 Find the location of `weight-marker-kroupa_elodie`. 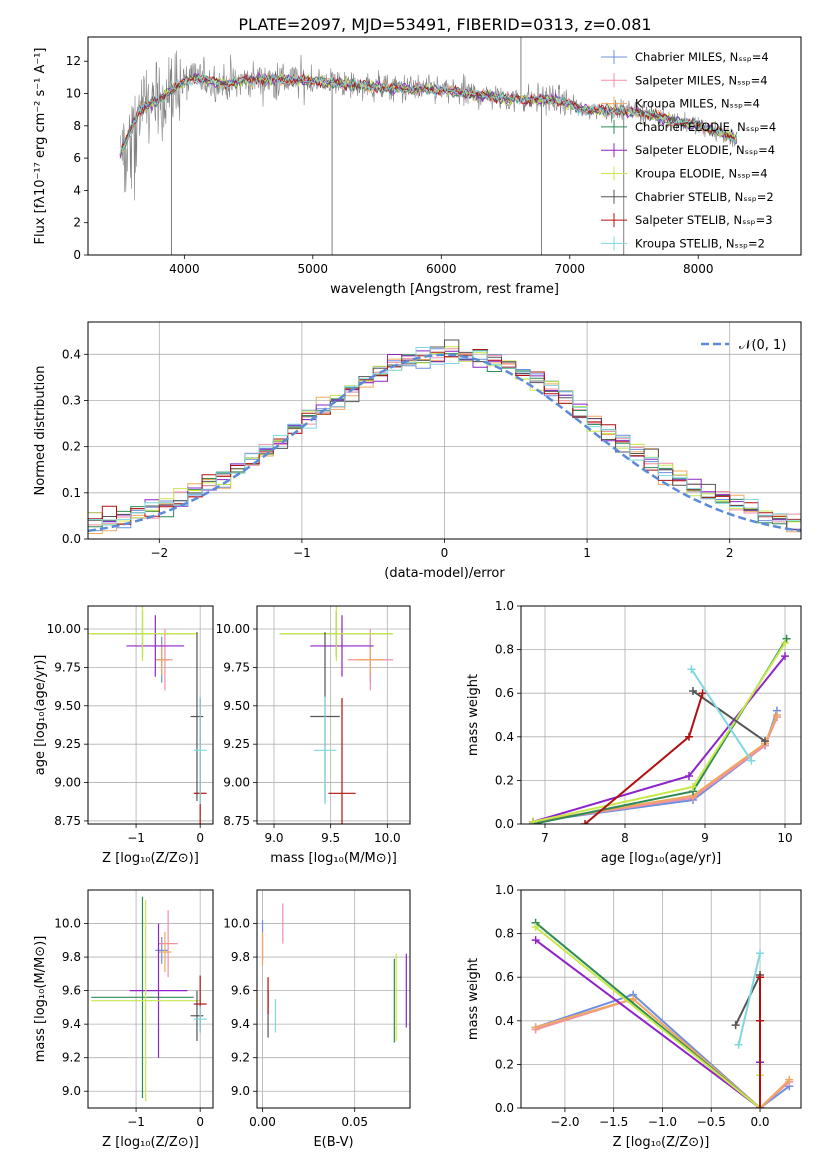

weight-marker-kroupa_elodie is located at coordinates (535, 927).